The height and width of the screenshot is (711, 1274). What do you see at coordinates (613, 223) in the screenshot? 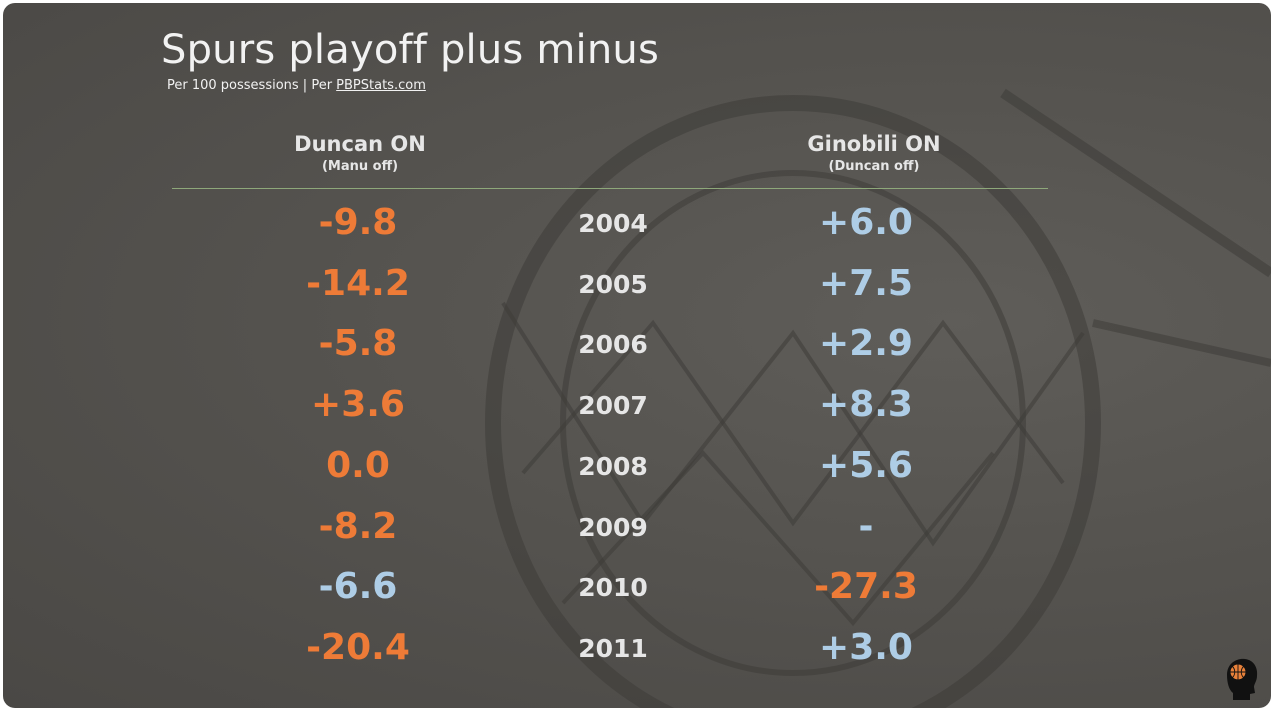
I see `season-year: 2004` at bounding box center [613, 223].